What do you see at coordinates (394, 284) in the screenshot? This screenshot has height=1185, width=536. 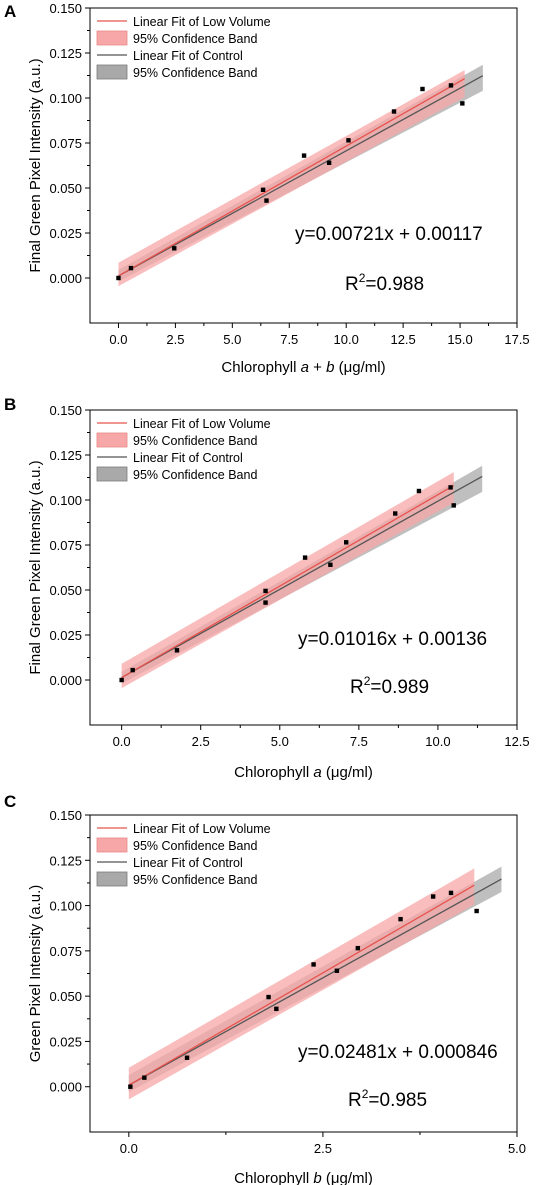 I see `r-squared-value: =0.988` at bounding box center [394, 284].